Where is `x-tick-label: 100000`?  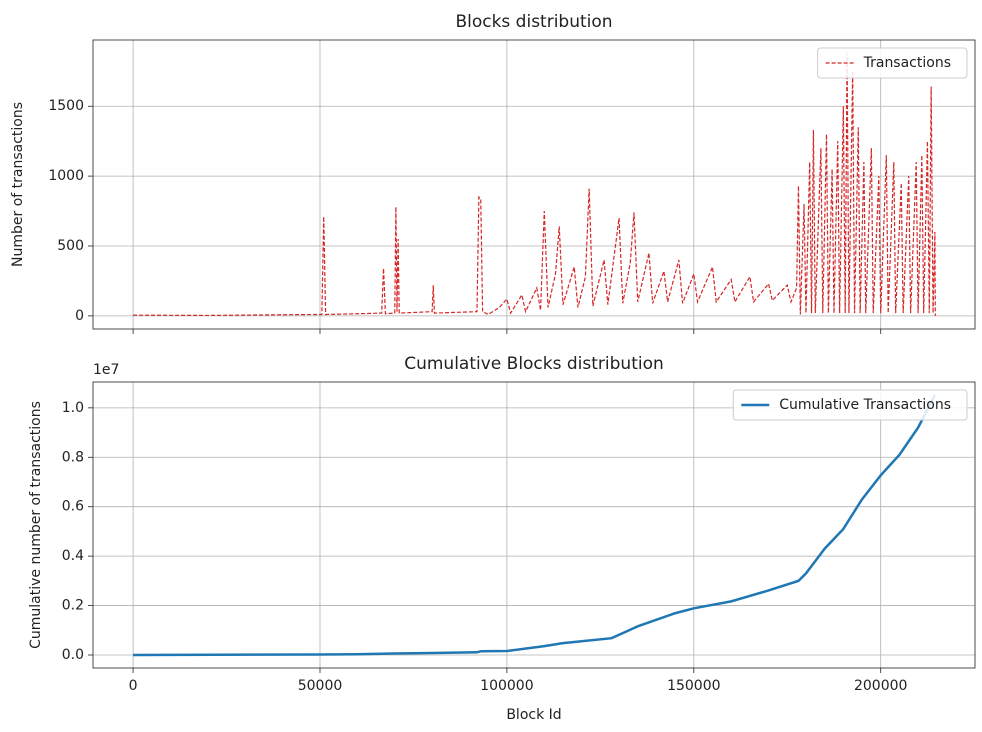
x-tick-label: 100000 is located at coordinates (506, 686).